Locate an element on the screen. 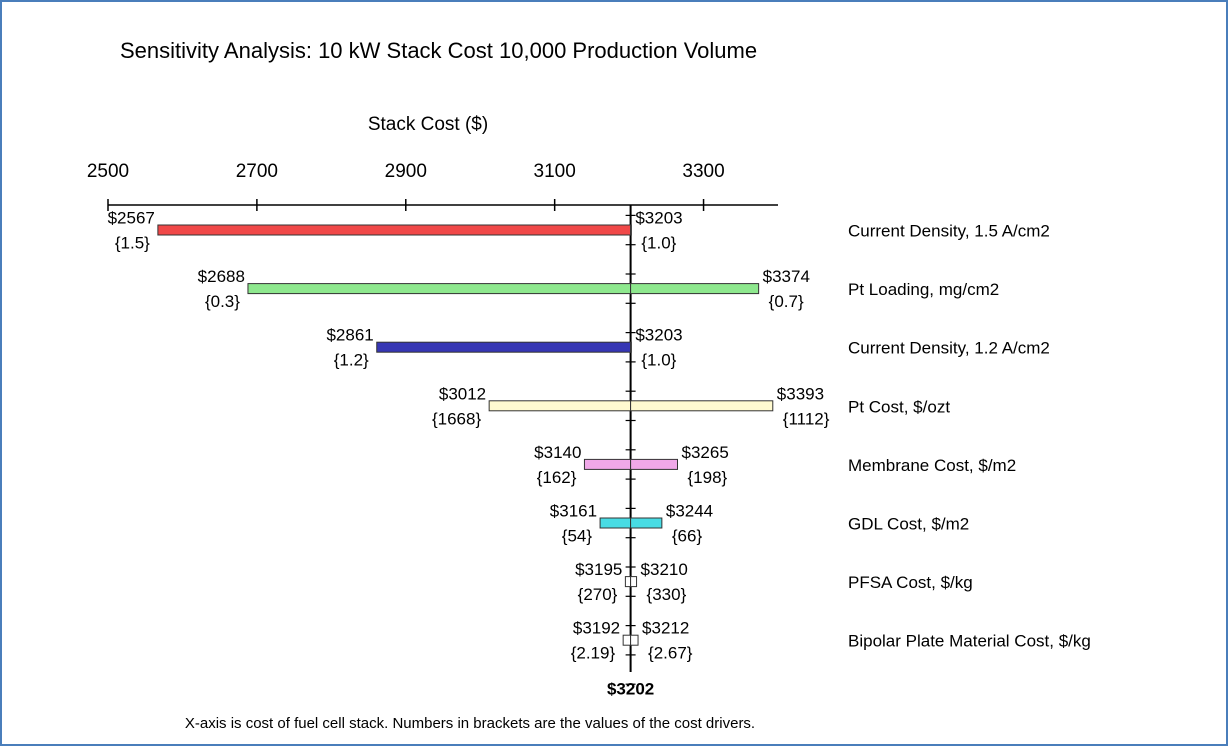  low-label: $3140 is located at coordinates (557, 452).